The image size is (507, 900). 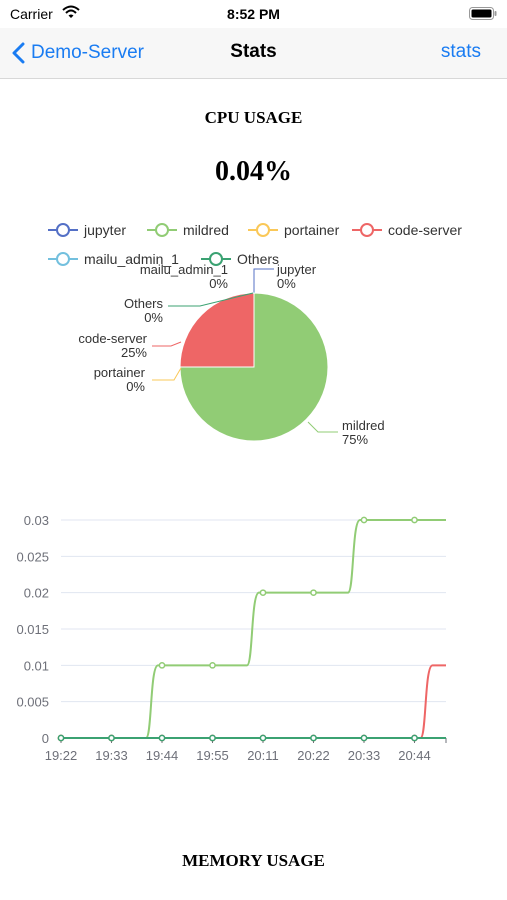 I want to click on cpu-usage-value: 0.04%, so click(x=253, y=171).